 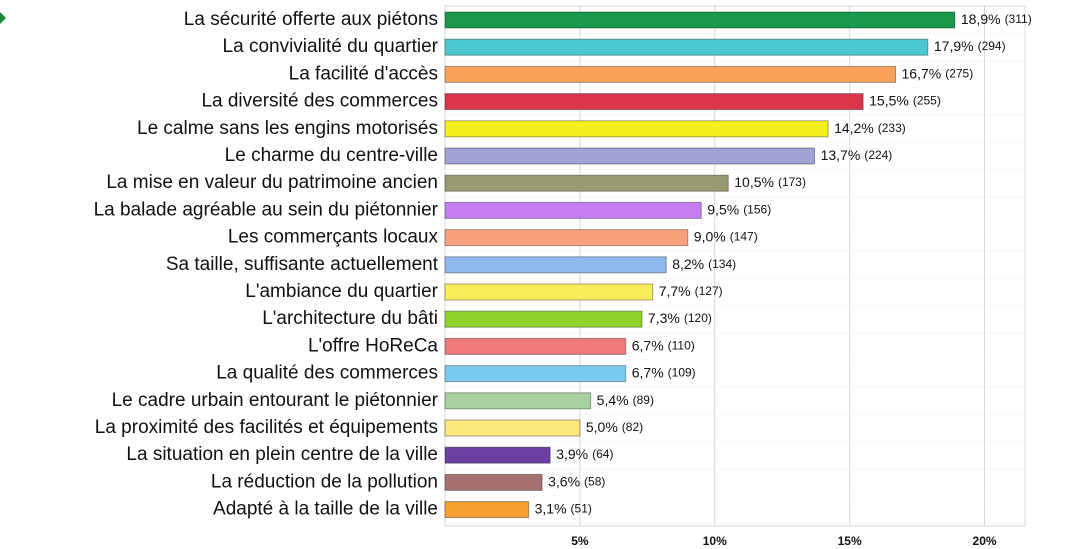 What do you see at coordinates (792, 182) in the screenshot?
I see `value-count: (173)` at bounding box center [792, 182].